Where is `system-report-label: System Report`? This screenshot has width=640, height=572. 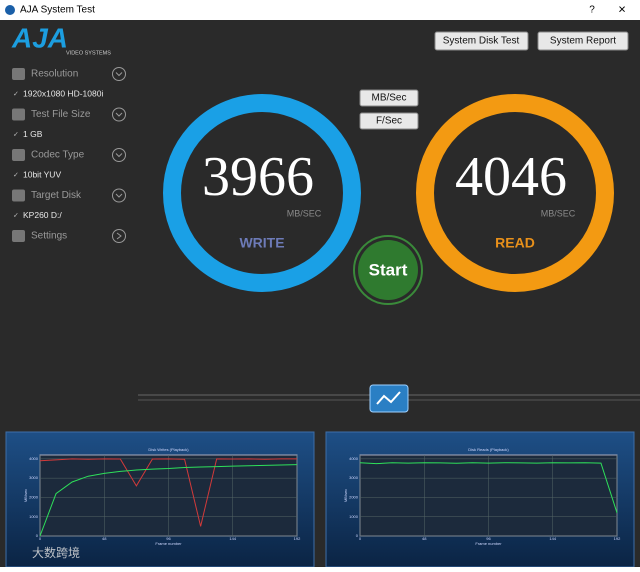 system-report-label: System Report is located at coordinates (583, 41).